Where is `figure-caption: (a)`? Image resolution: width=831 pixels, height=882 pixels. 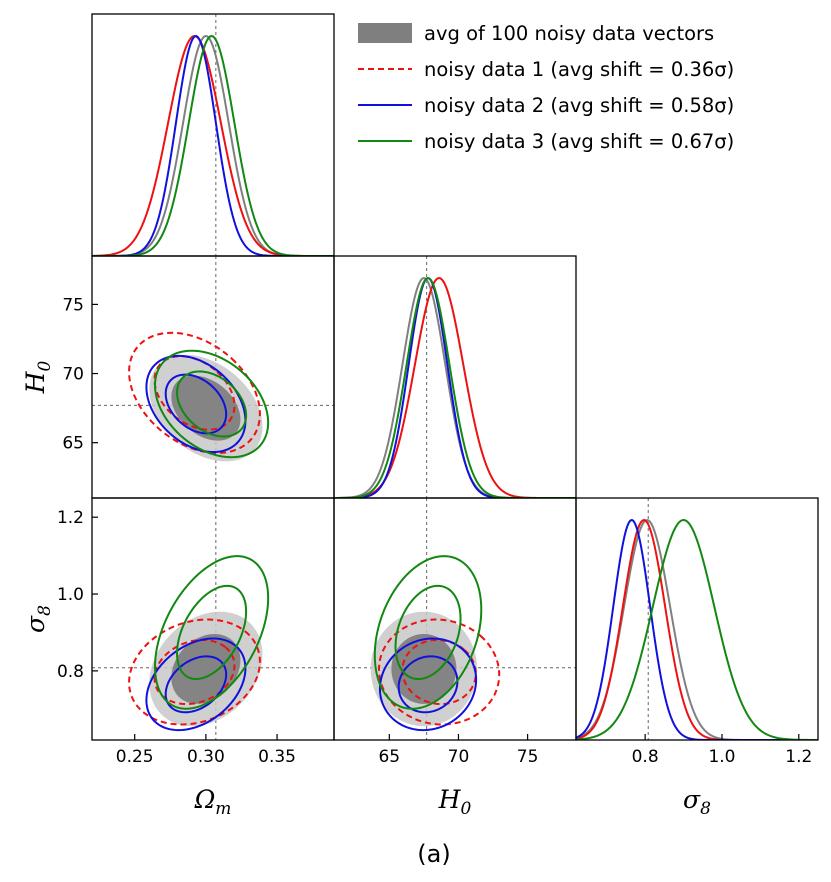 figure-caption: (a) is located at coordinates (433, 854).